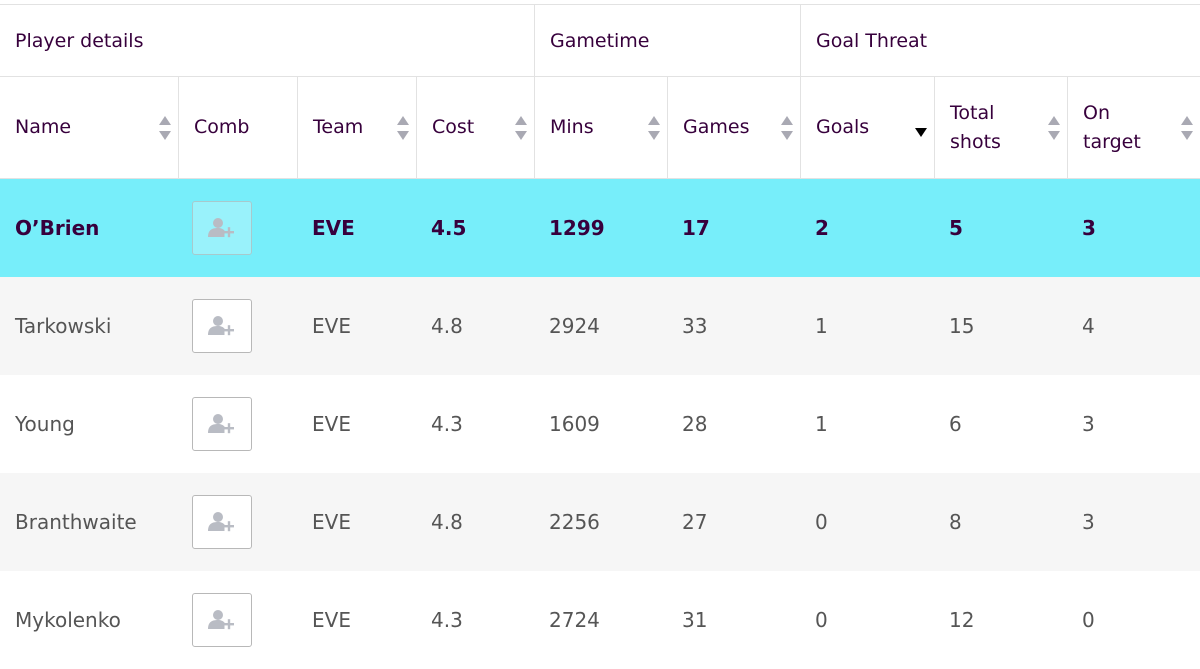  What do you see at coordinates (962, 620) in the screenshot?
I see `total-shots: 12` at bounding box center [962, 620].